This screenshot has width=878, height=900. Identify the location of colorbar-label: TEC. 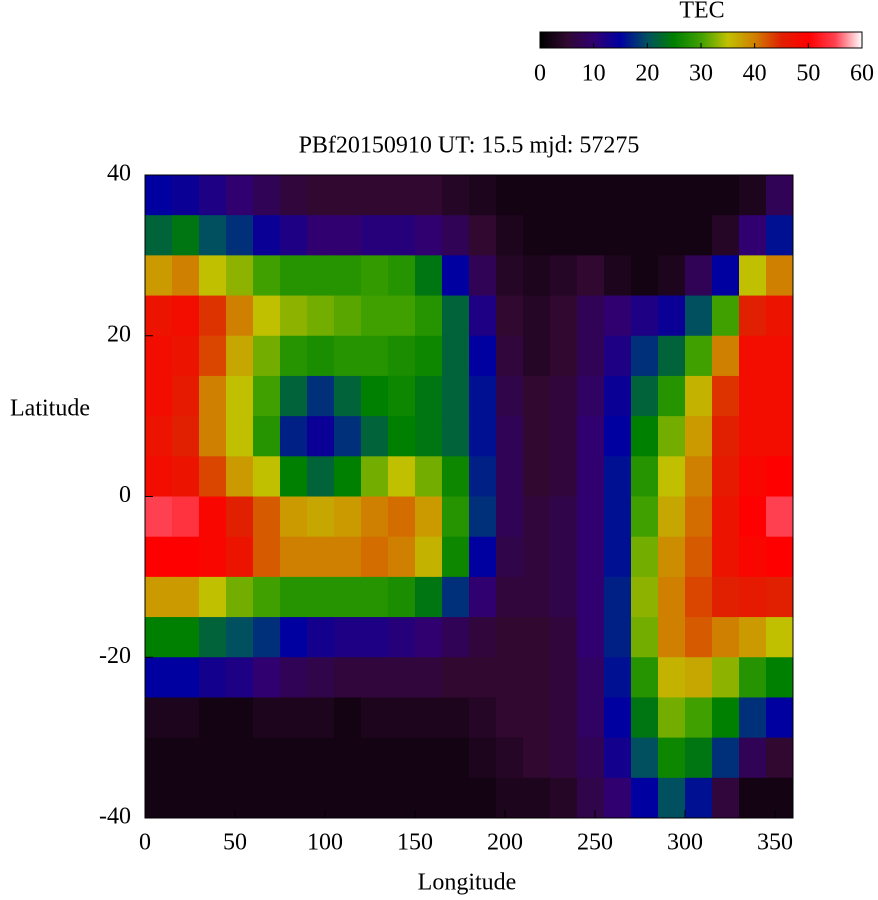
(701, 12).